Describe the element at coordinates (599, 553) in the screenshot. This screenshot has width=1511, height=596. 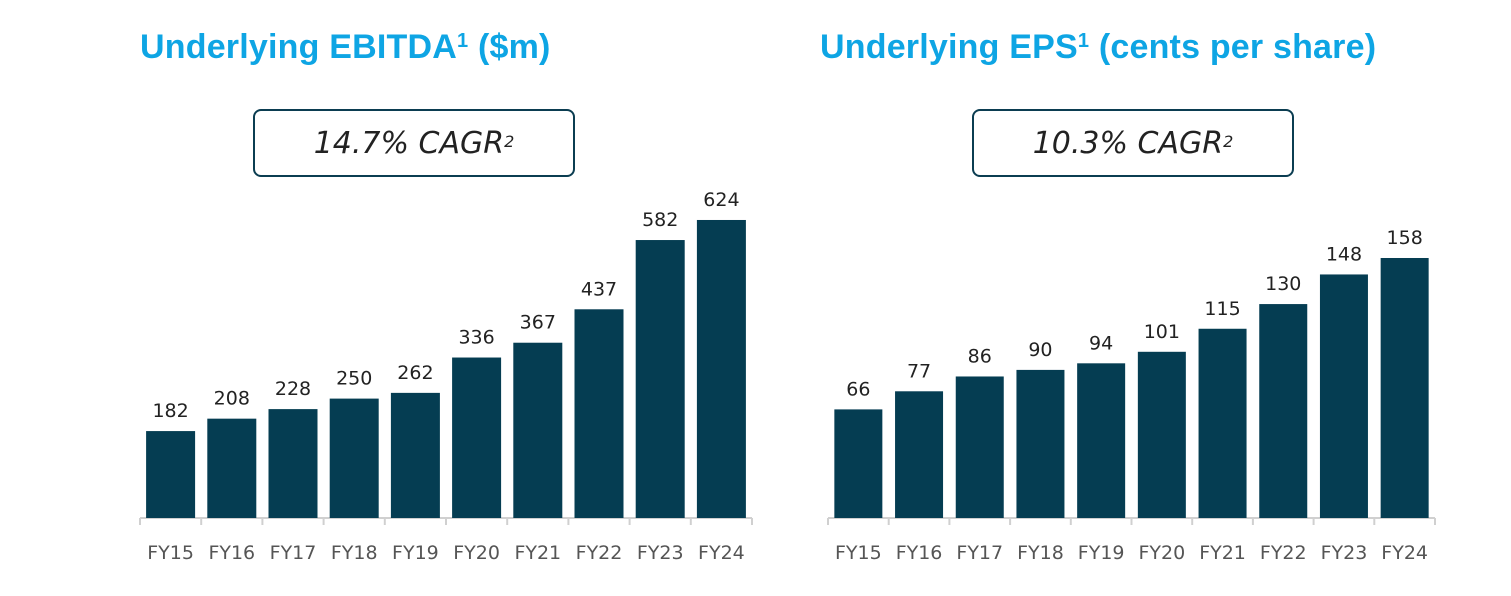
I see `ebitda-x-tick-label: FY22` at that location.